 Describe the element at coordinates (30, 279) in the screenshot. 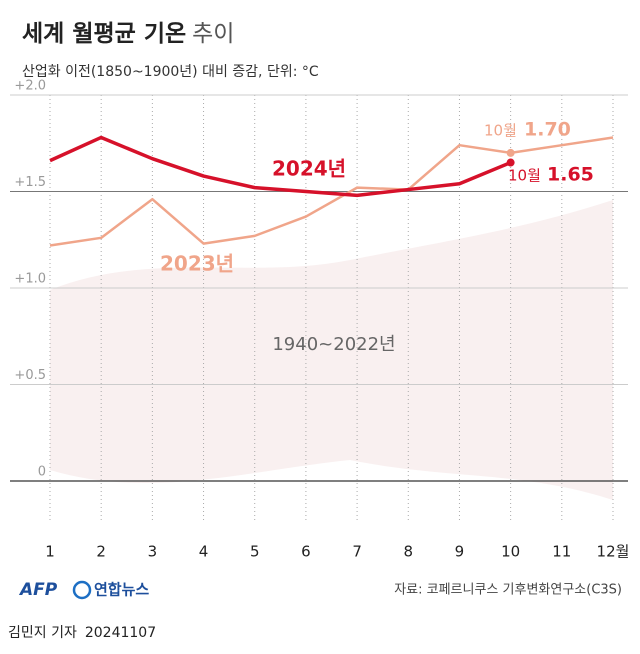

I see `y-tick-label: +1.0` at that location.